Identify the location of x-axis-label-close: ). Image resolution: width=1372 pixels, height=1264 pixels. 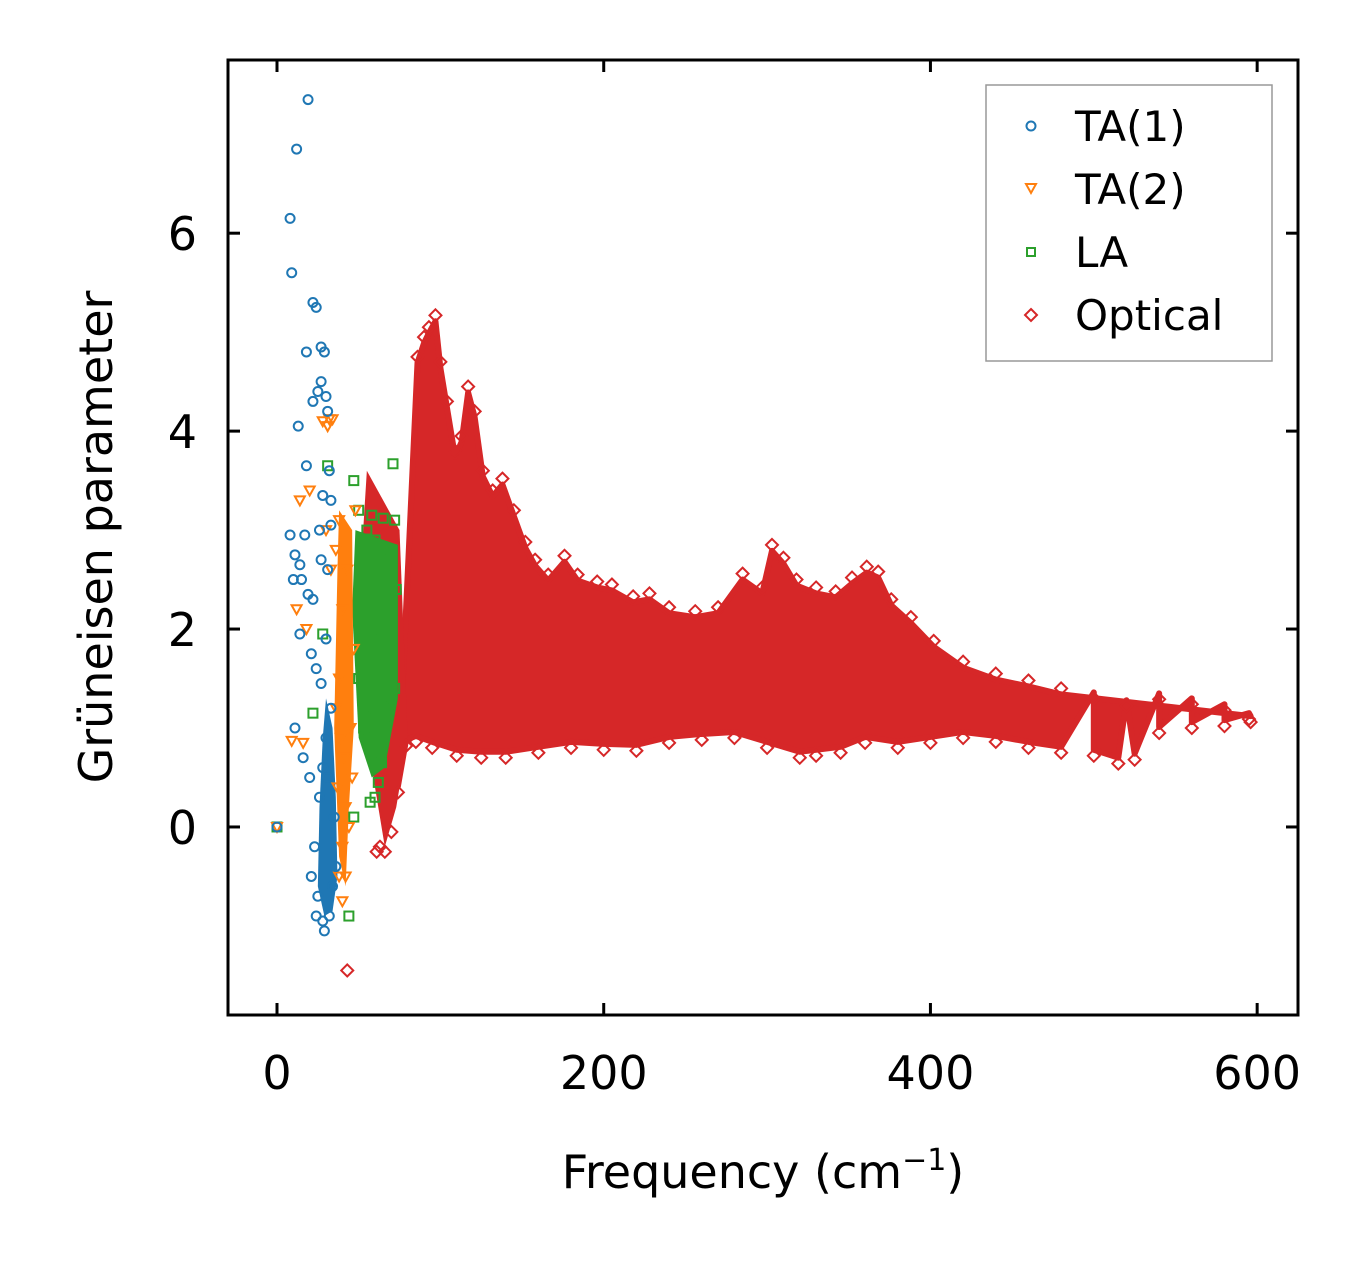
(955, 1172).